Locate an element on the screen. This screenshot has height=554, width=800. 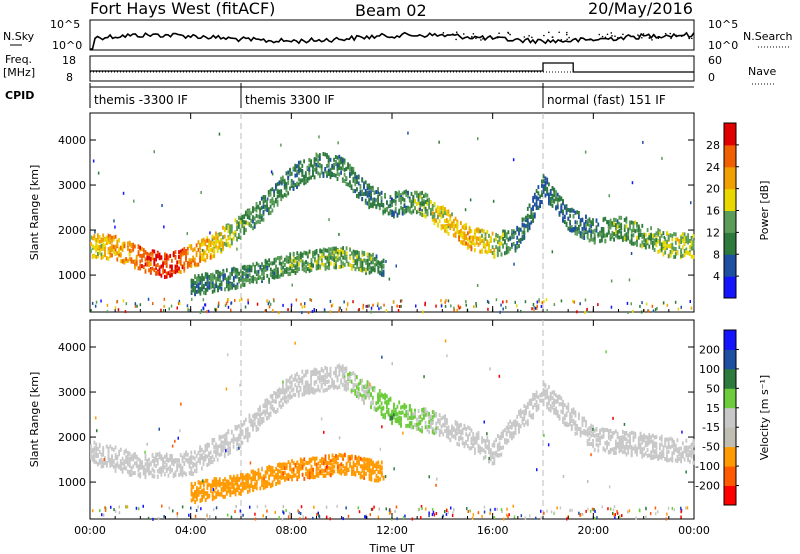
date-label: 20/May/2016 is located at coordinates (640, 9).